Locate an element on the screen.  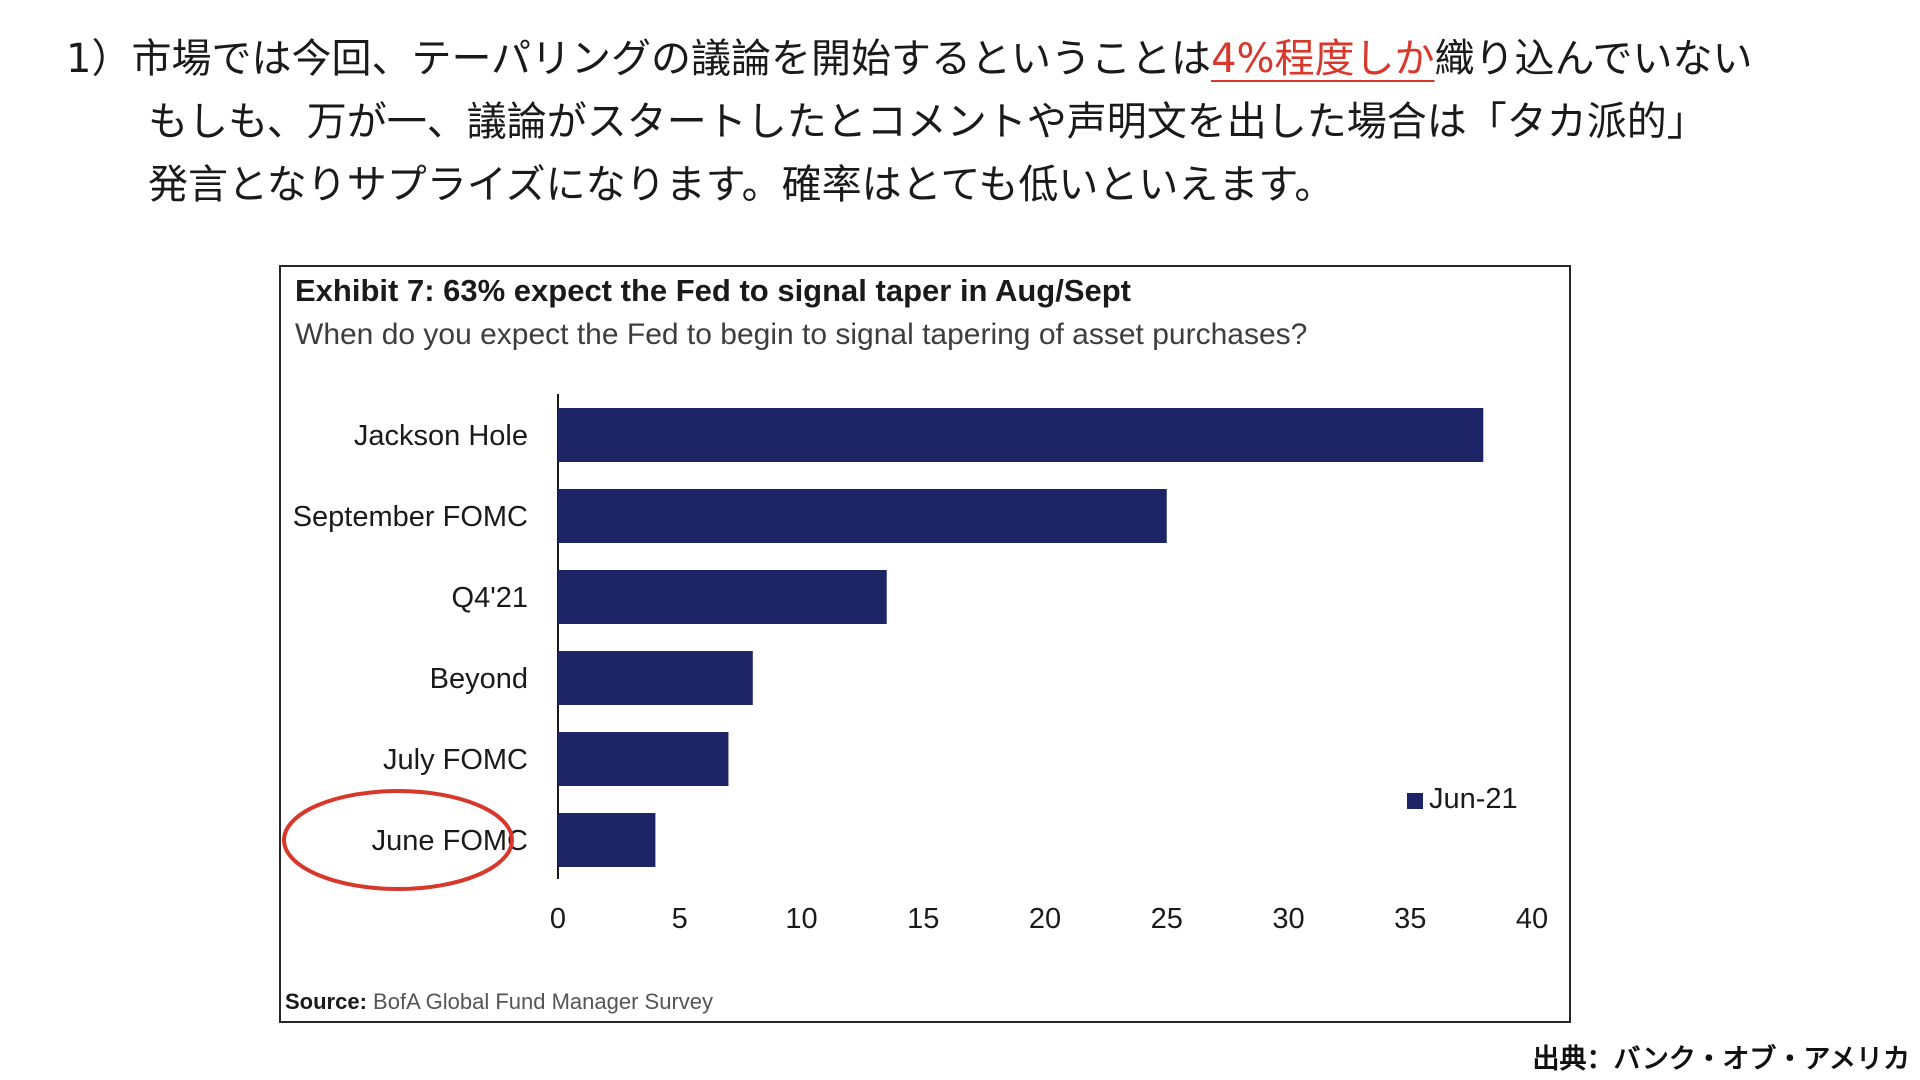
bar-jackson-hole is located at coordinates (1021, 435).